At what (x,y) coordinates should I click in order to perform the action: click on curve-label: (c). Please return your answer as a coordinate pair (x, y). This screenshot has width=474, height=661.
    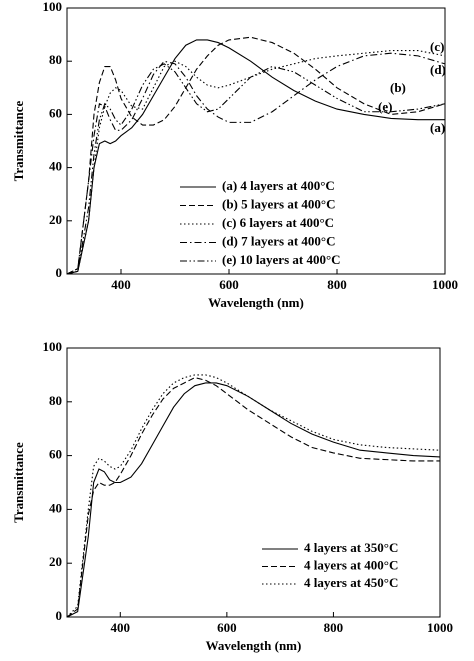
    Looking at the image, I should click on (437, 46).